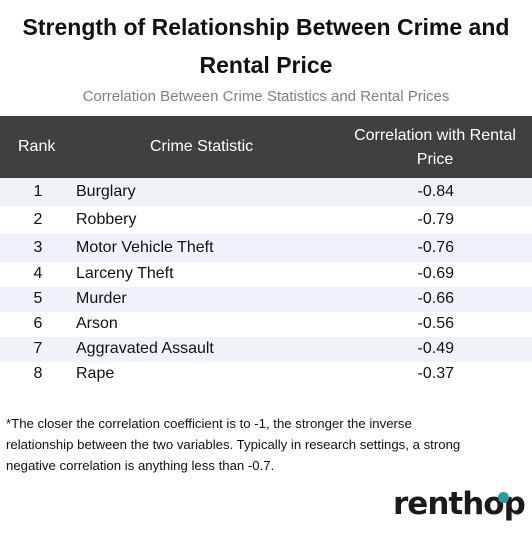 This screenshot has width=532, height=536. What do you see at coordinates (266, 299) in the screenshot?
I see `table-row: 5 Murder -0.66` at bounding box center [266, 299].